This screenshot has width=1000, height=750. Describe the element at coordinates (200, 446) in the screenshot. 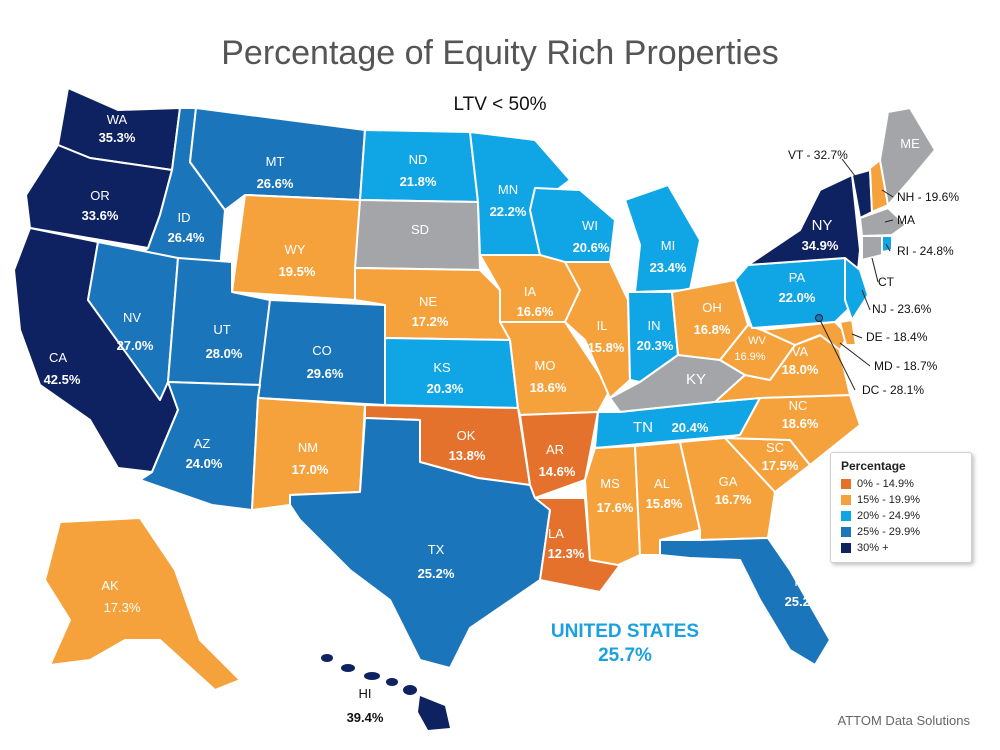

I see `state-az` at that location.